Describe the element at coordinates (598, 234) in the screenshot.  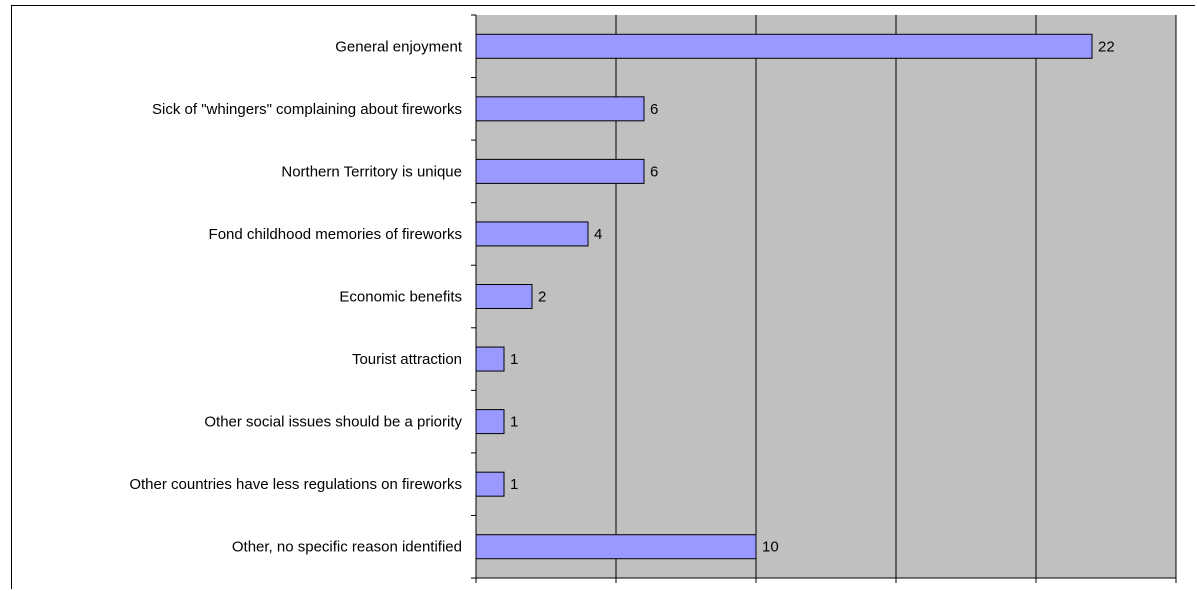
I see `data-label: 4` at that location.